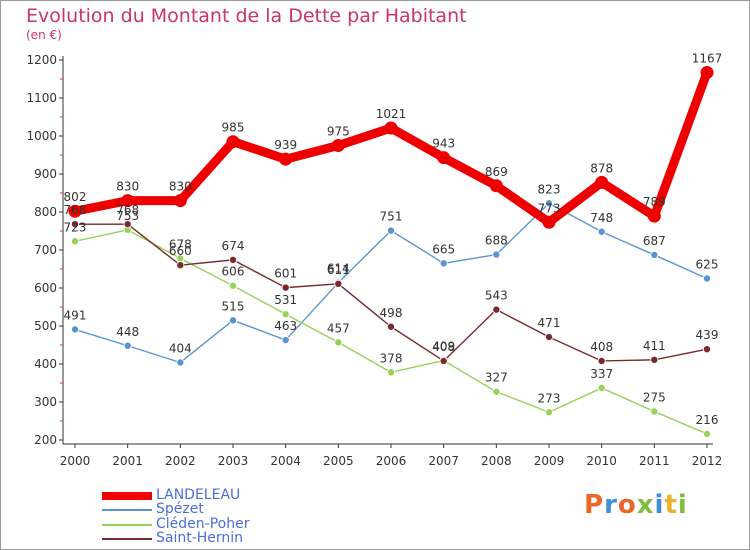 The image size is (750, 550). I want to click on data-label: 748, so click(601, 218).